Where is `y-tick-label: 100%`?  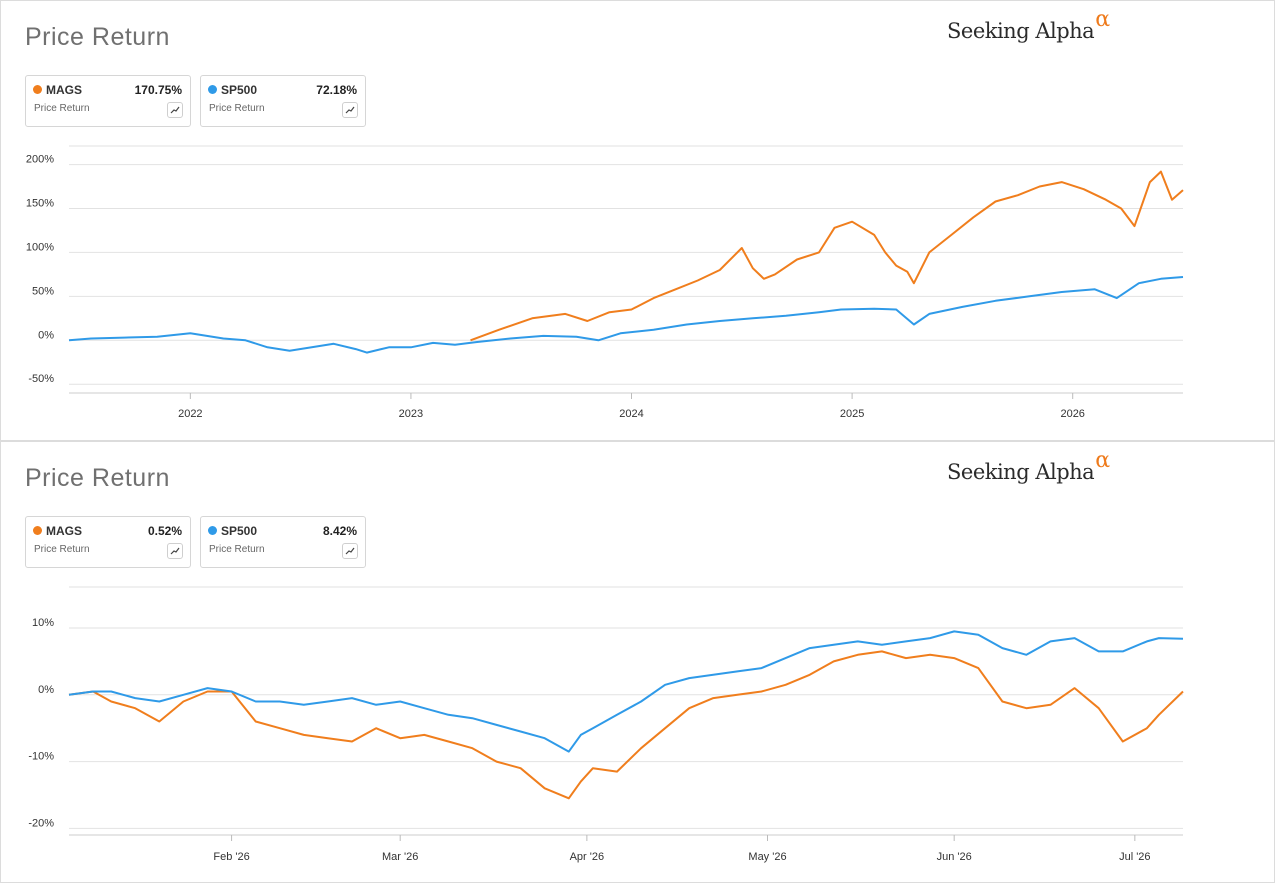 y-tick-label: 100% is located at coordinates (40, 247).